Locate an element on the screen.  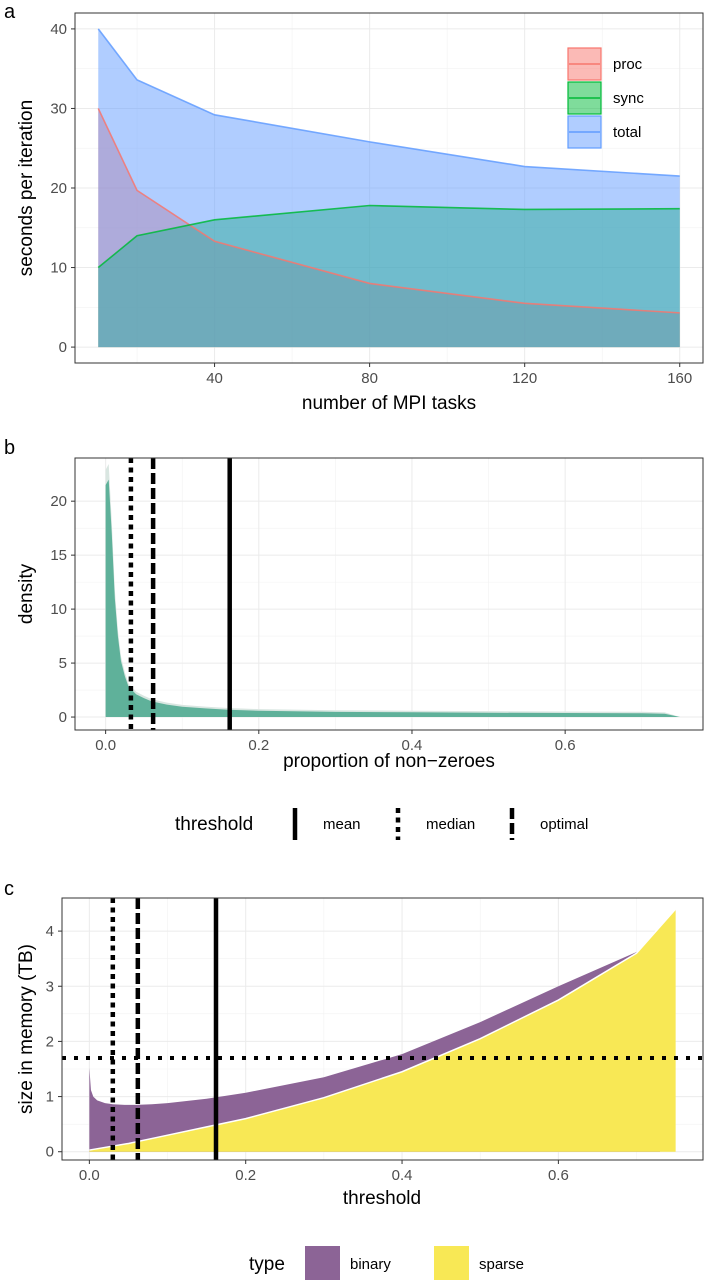
panel-c-ytick-label: 2 is located at coordinates (50, 1041).